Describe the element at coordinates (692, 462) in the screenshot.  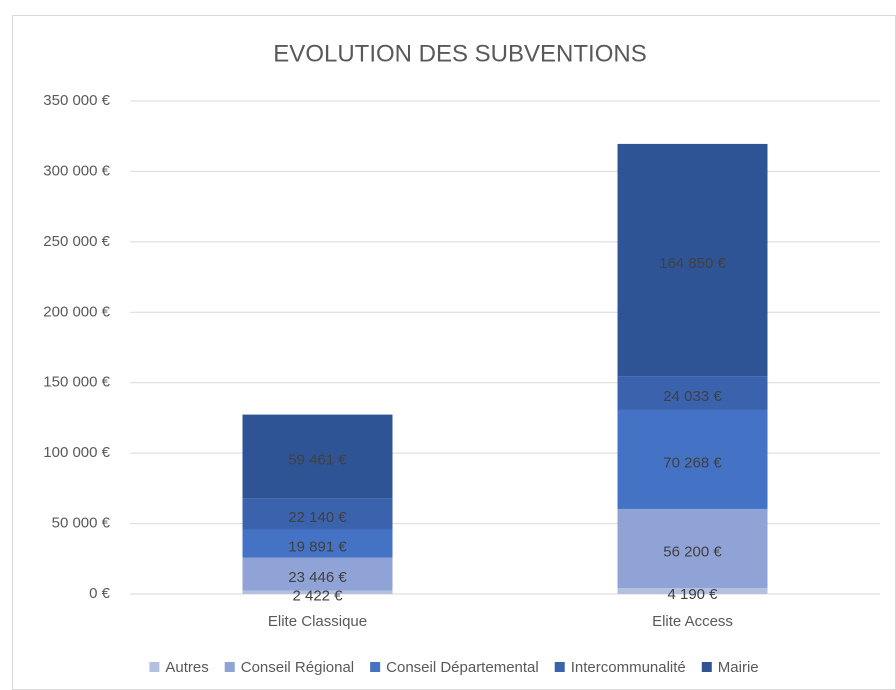
I see `value-label: 70 268 €` at that location.